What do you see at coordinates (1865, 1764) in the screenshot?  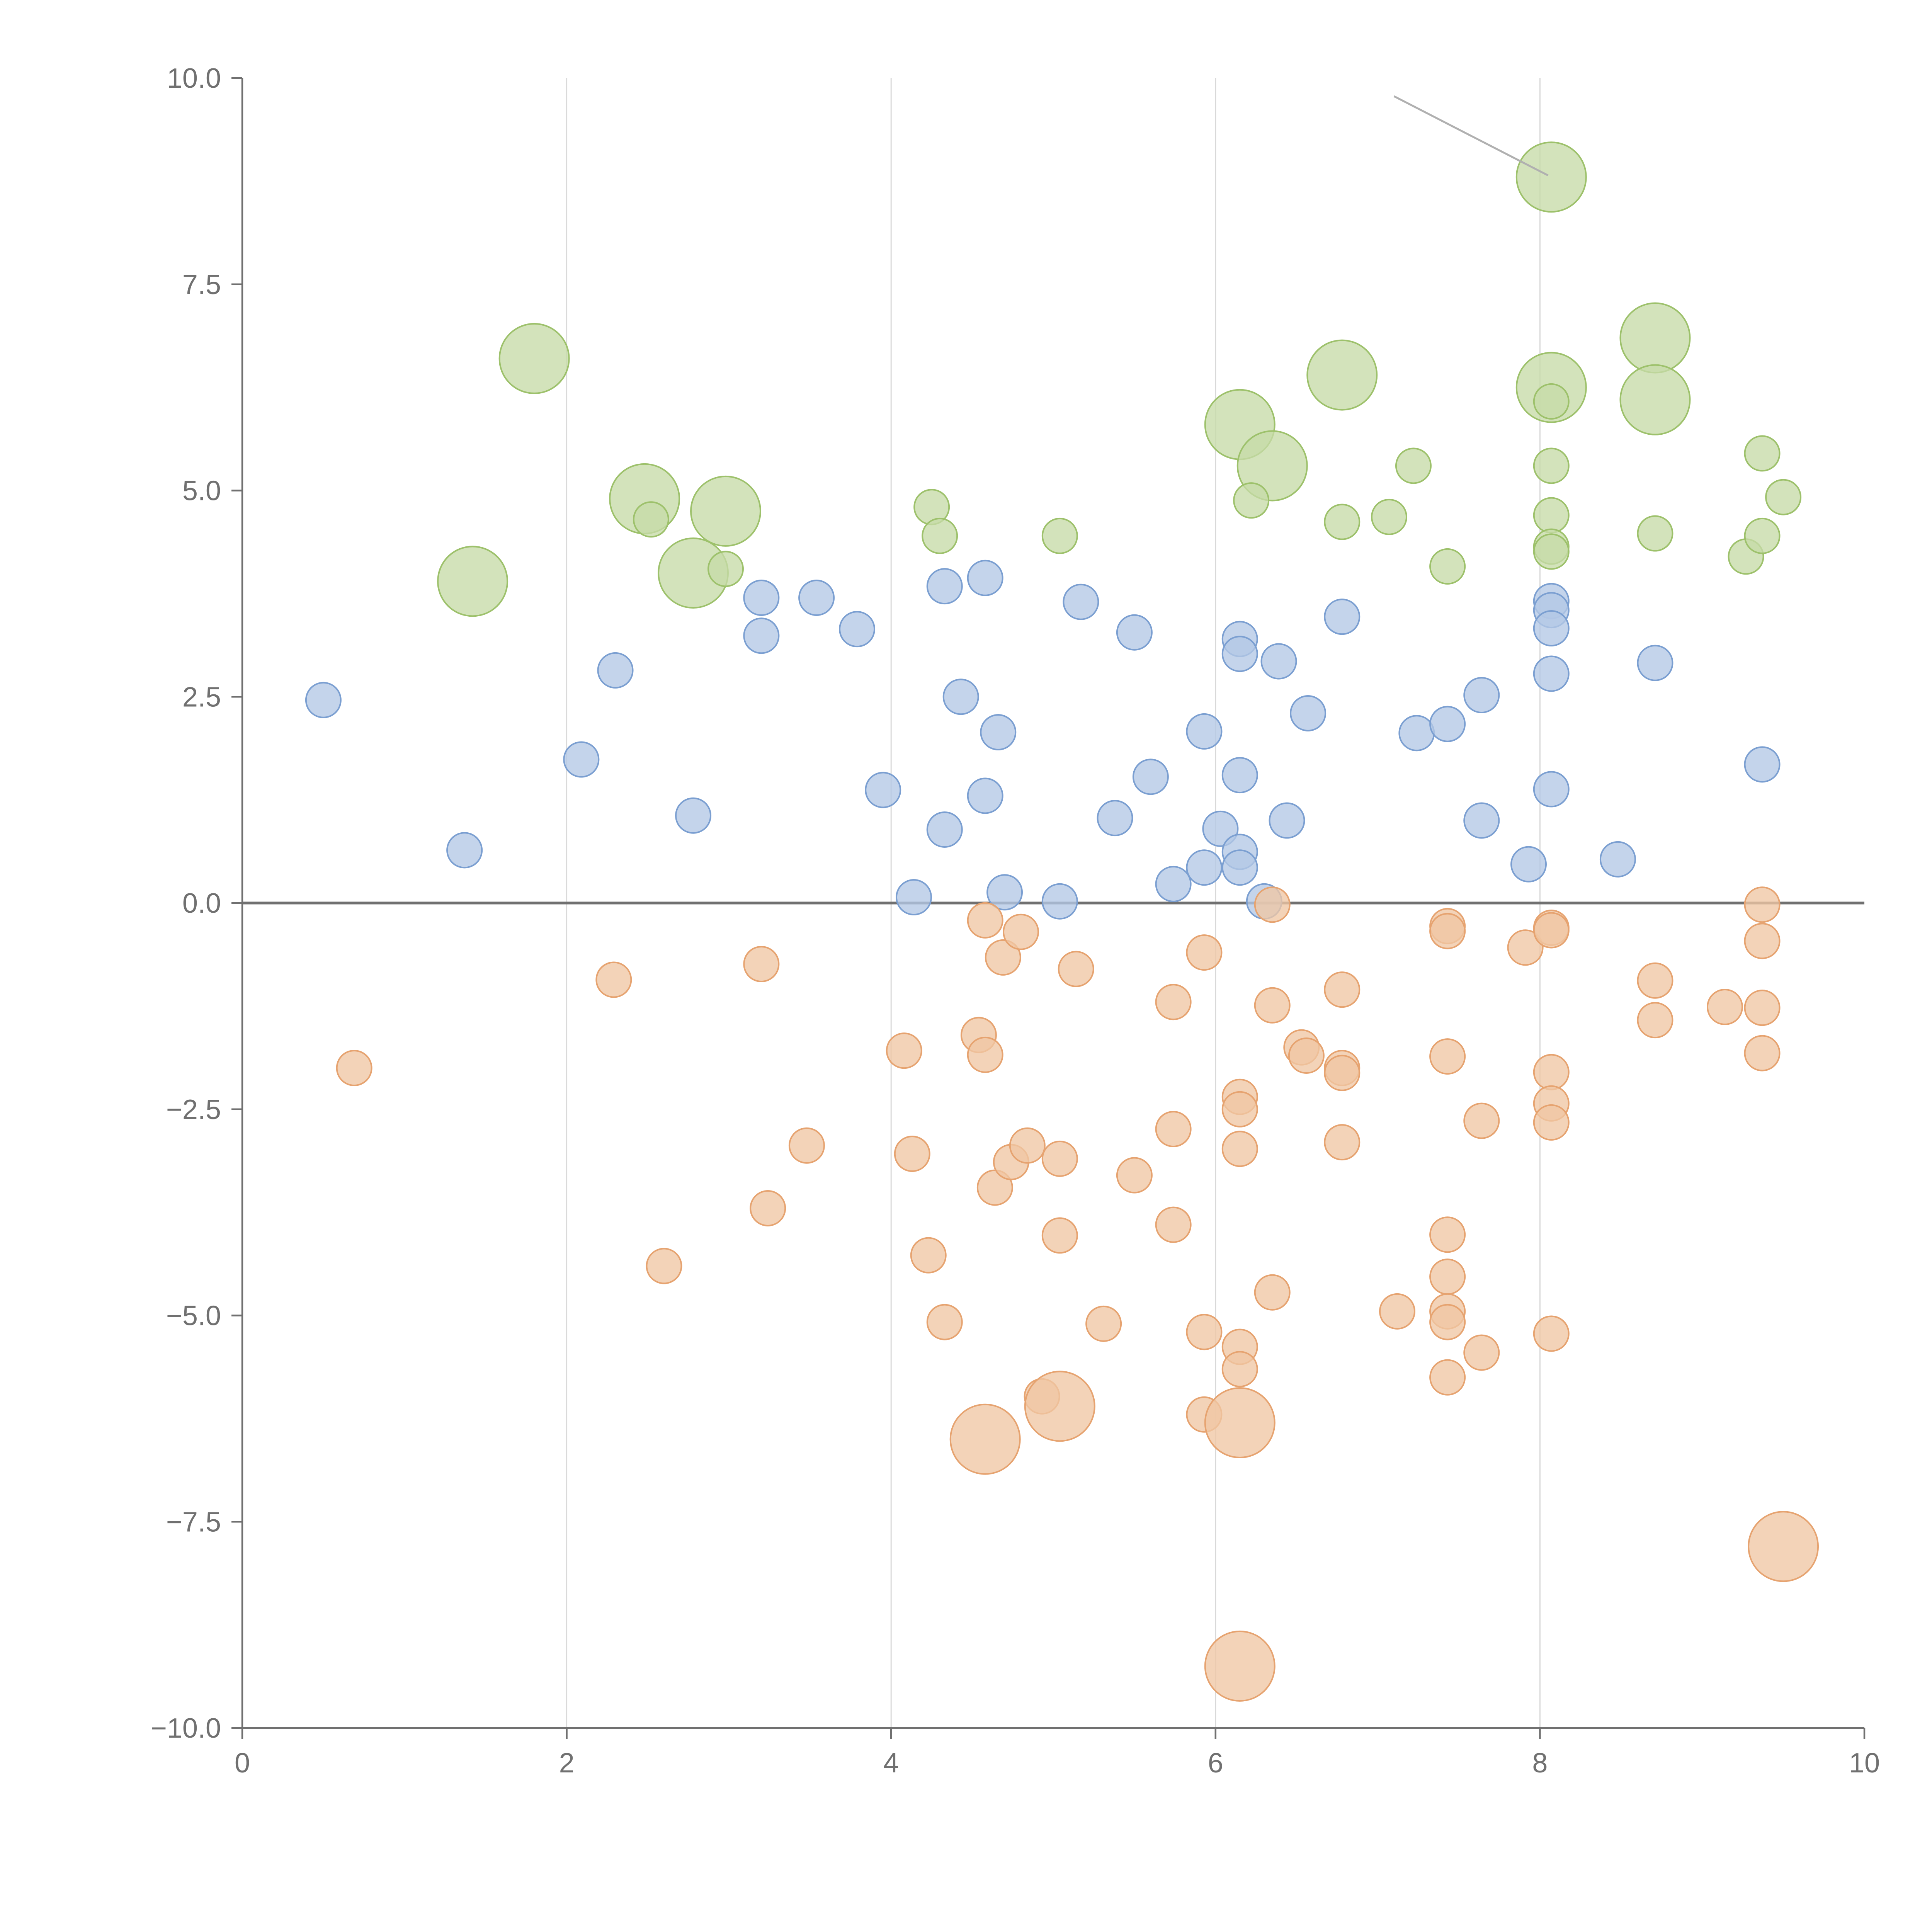 I see `x-tick-label-10: 10` at bounding box center [1865, 1764].